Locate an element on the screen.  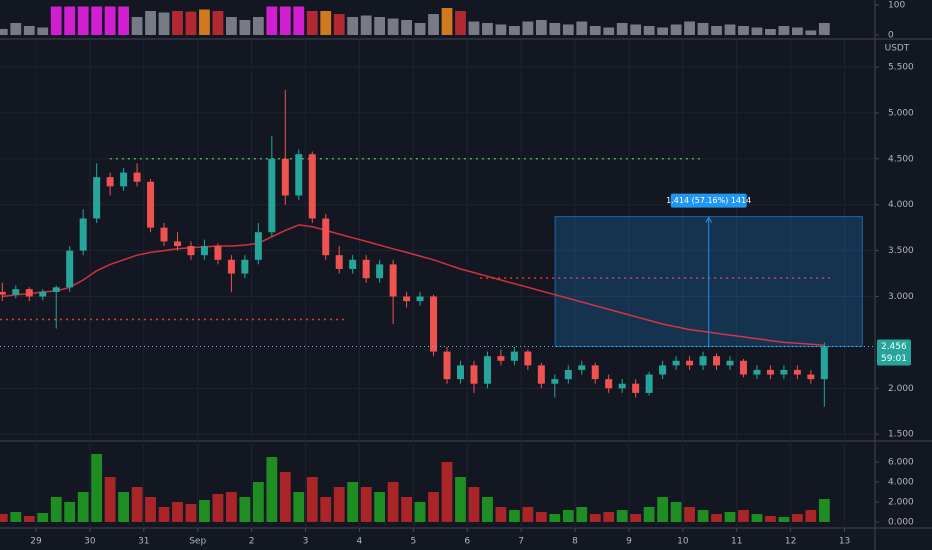
x-tick-label: 5 is located at coordinates (413, 542).